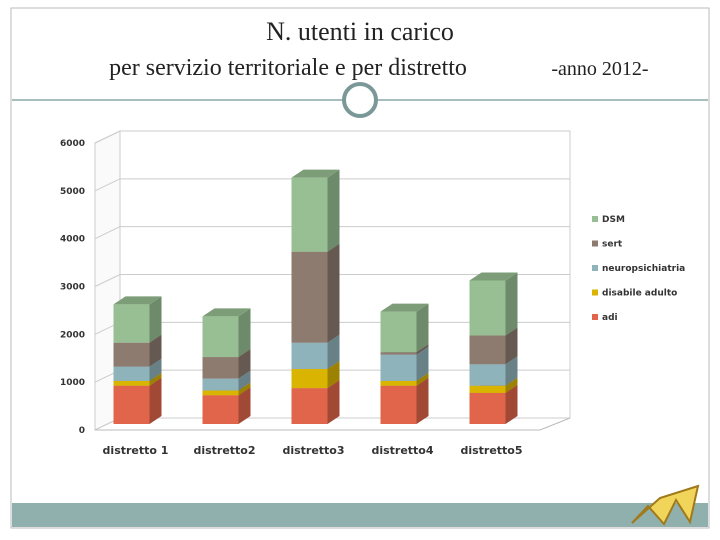 The width and height of the screenshot is (720, 540). Describe the element at coordinates (136, 450) in the screenshot. I see `x-tick-label: distretto 1` at that location.